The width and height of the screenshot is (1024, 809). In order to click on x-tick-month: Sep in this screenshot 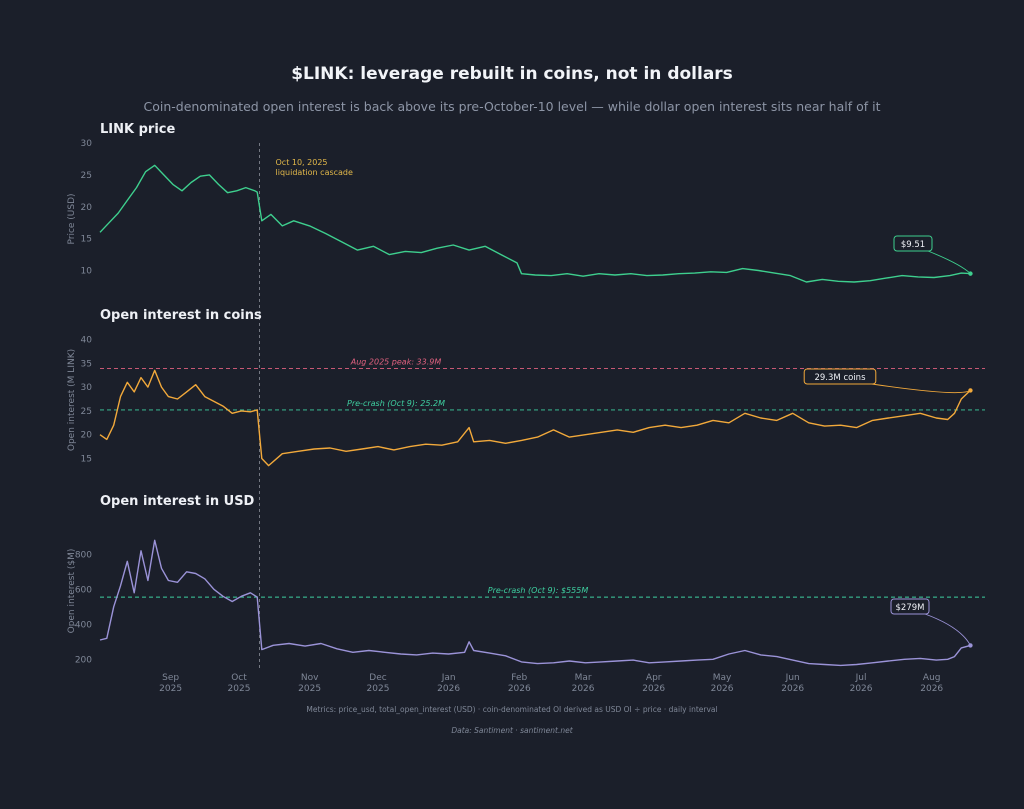, I will do `click(170, 678)`.